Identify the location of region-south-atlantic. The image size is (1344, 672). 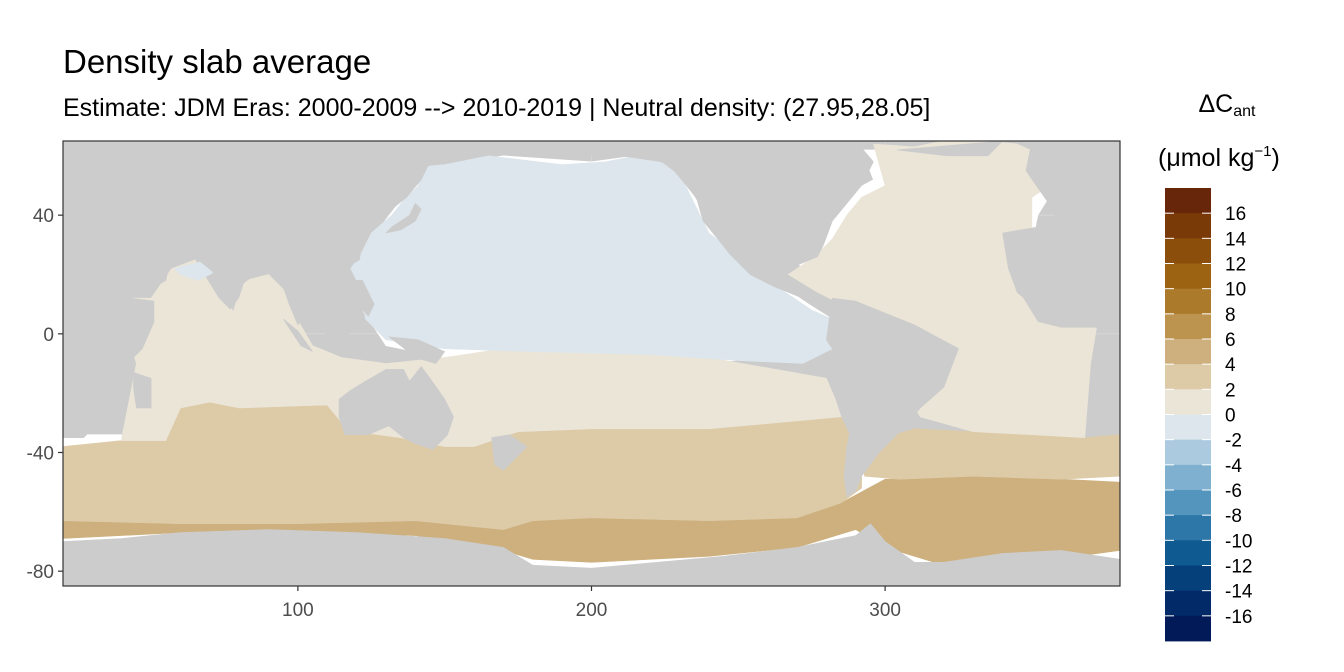
(990, 454).